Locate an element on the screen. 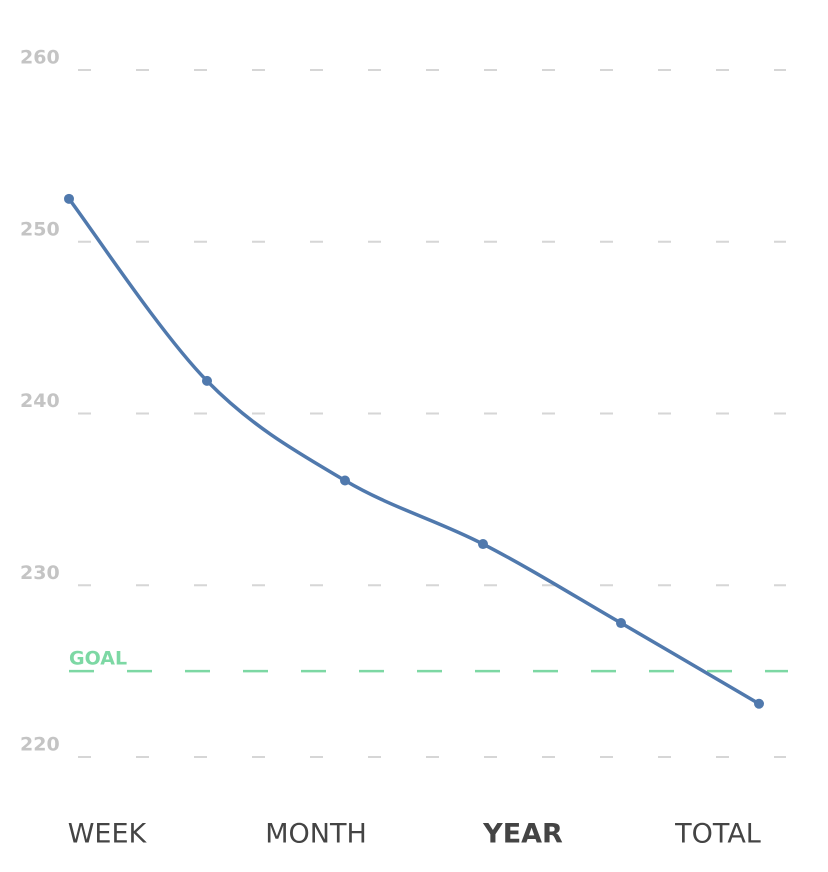 The width and height of the screenshot is (828, 872). tab: MONTH is located at coordinates (316, 834).